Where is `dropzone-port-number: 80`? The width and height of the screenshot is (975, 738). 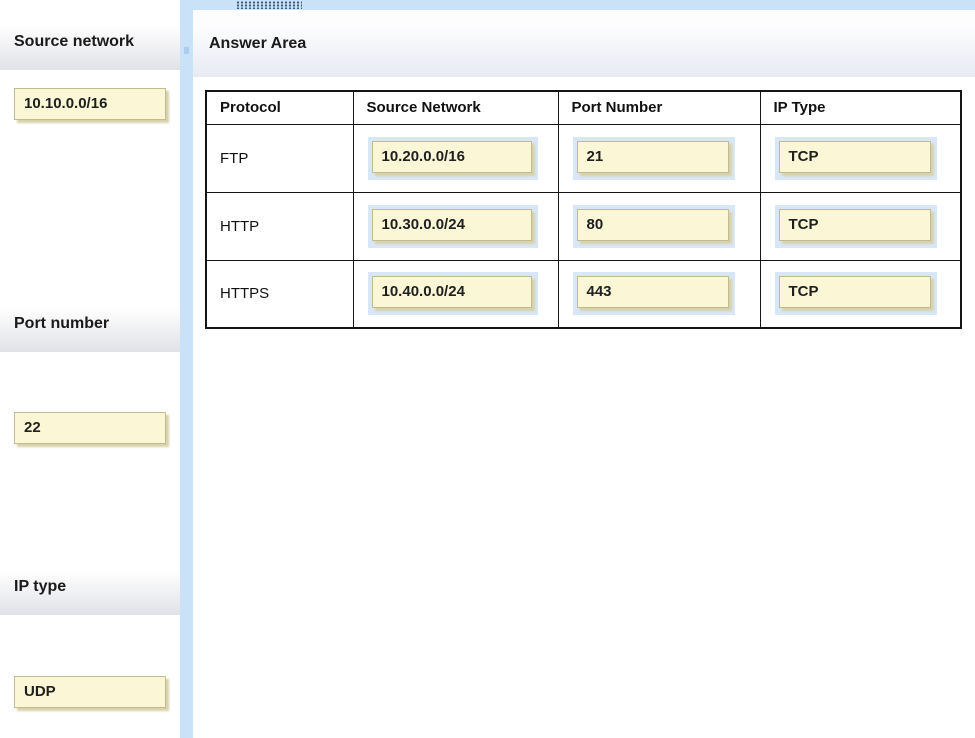
dropzone-port-number: 80 is located at coordinates (653, 226).